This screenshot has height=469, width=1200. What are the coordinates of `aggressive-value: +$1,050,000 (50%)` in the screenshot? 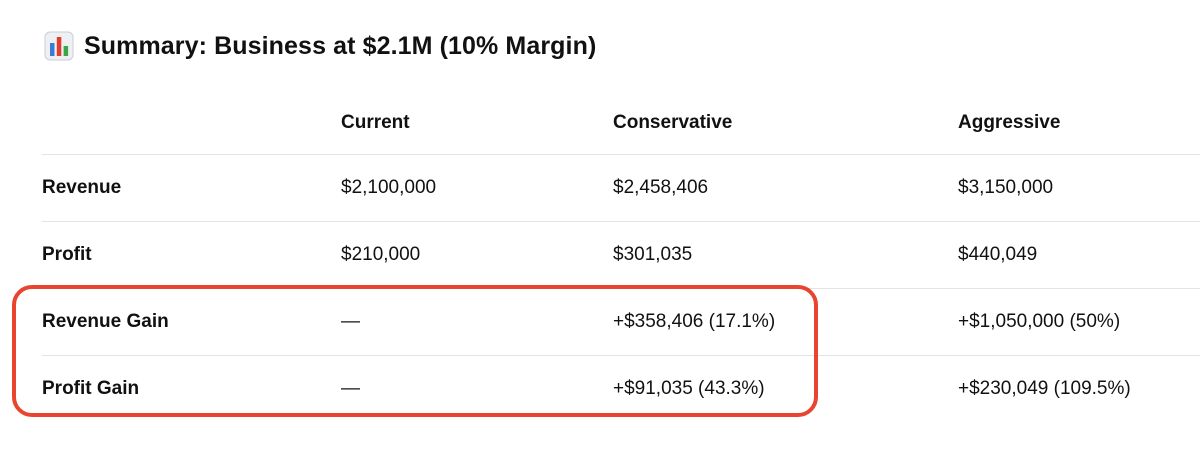 It's located at (1039, 321).